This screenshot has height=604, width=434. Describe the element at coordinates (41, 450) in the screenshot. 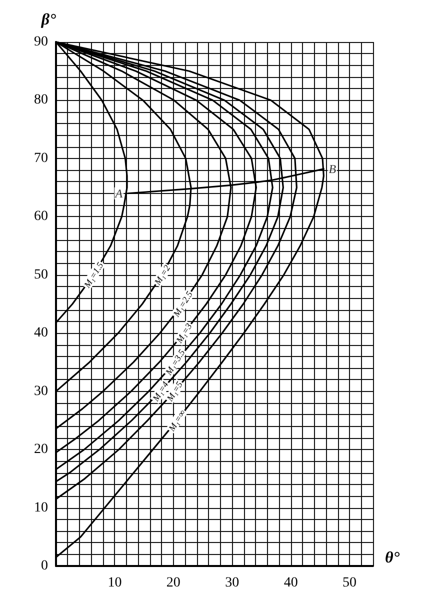

I see `y-tick-label: 20` at that location.